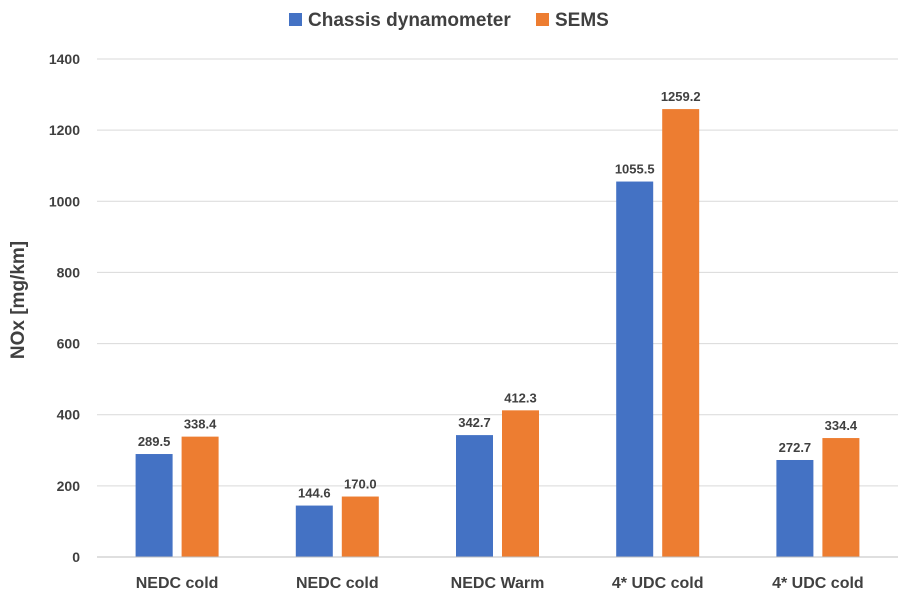  What do you see at coordinates (69, 486) in the screenshot?
I see `y-tick-label: 200` at bounding box center [69, 486].